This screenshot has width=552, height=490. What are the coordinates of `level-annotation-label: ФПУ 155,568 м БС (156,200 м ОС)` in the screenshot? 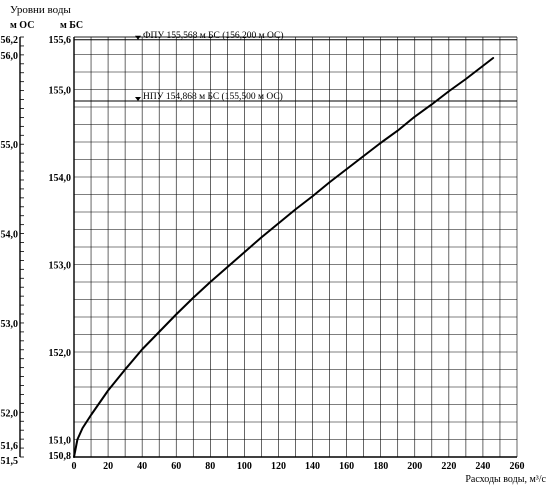 It's located at (213, 35).